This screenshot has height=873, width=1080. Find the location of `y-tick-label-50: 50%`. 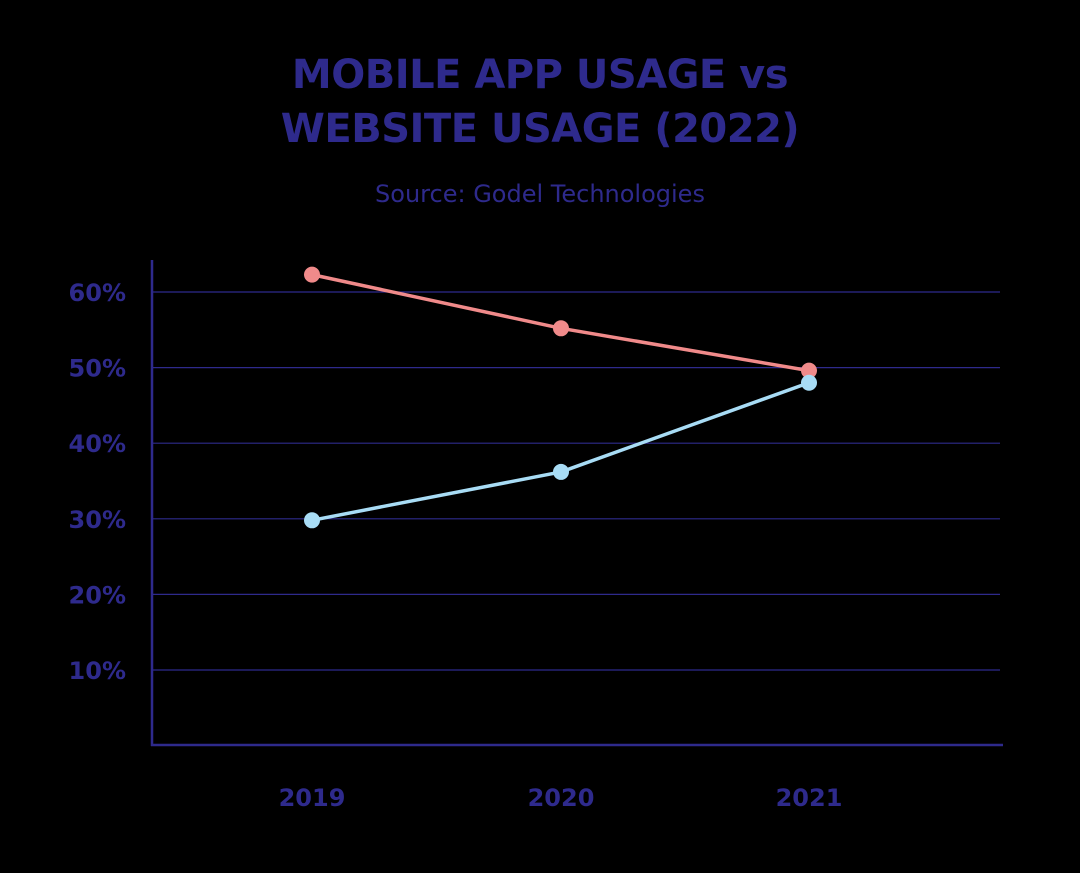

y-tick-label-50: 50% is located at coordinates (97, 369).